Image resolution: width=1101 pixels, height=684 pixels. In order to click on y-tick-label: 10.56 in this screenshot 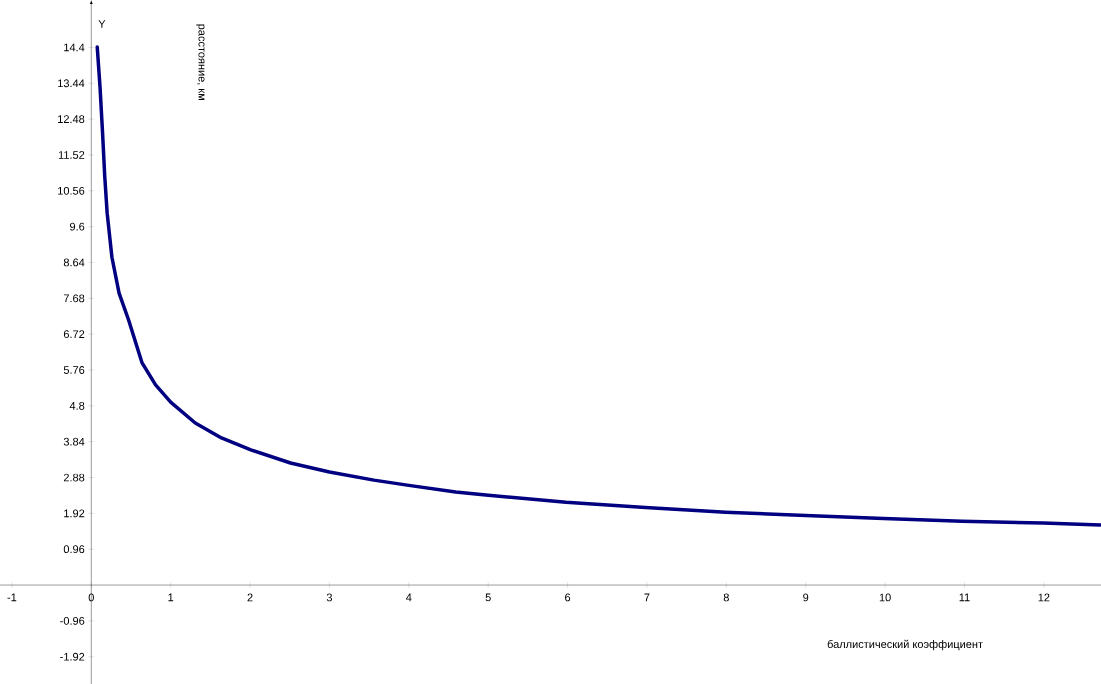, I will do `click(71, 190)`.